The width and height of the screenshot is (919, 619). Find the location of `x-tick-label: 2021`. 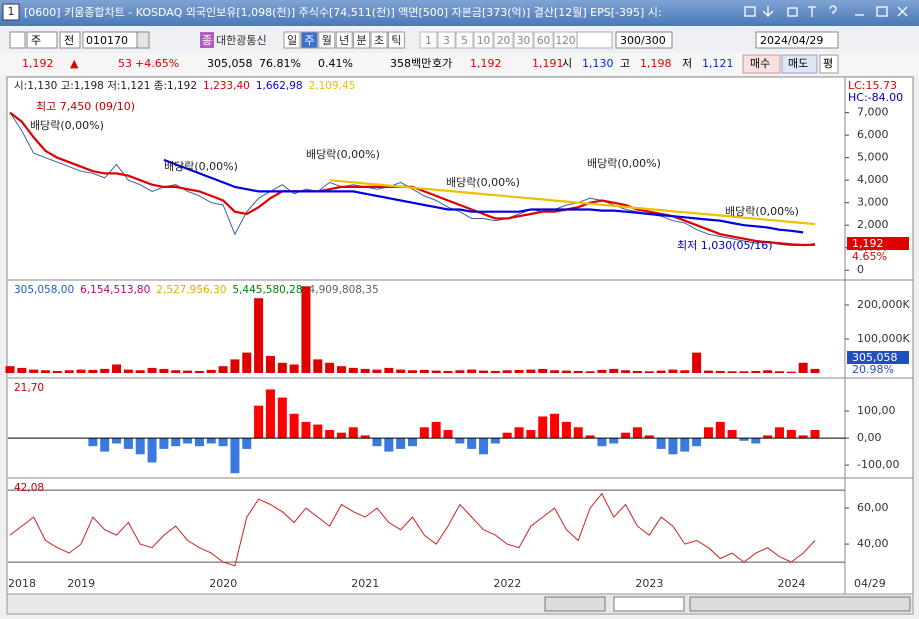

x-tick-label: 2021 is located at coordinates (365, 583).